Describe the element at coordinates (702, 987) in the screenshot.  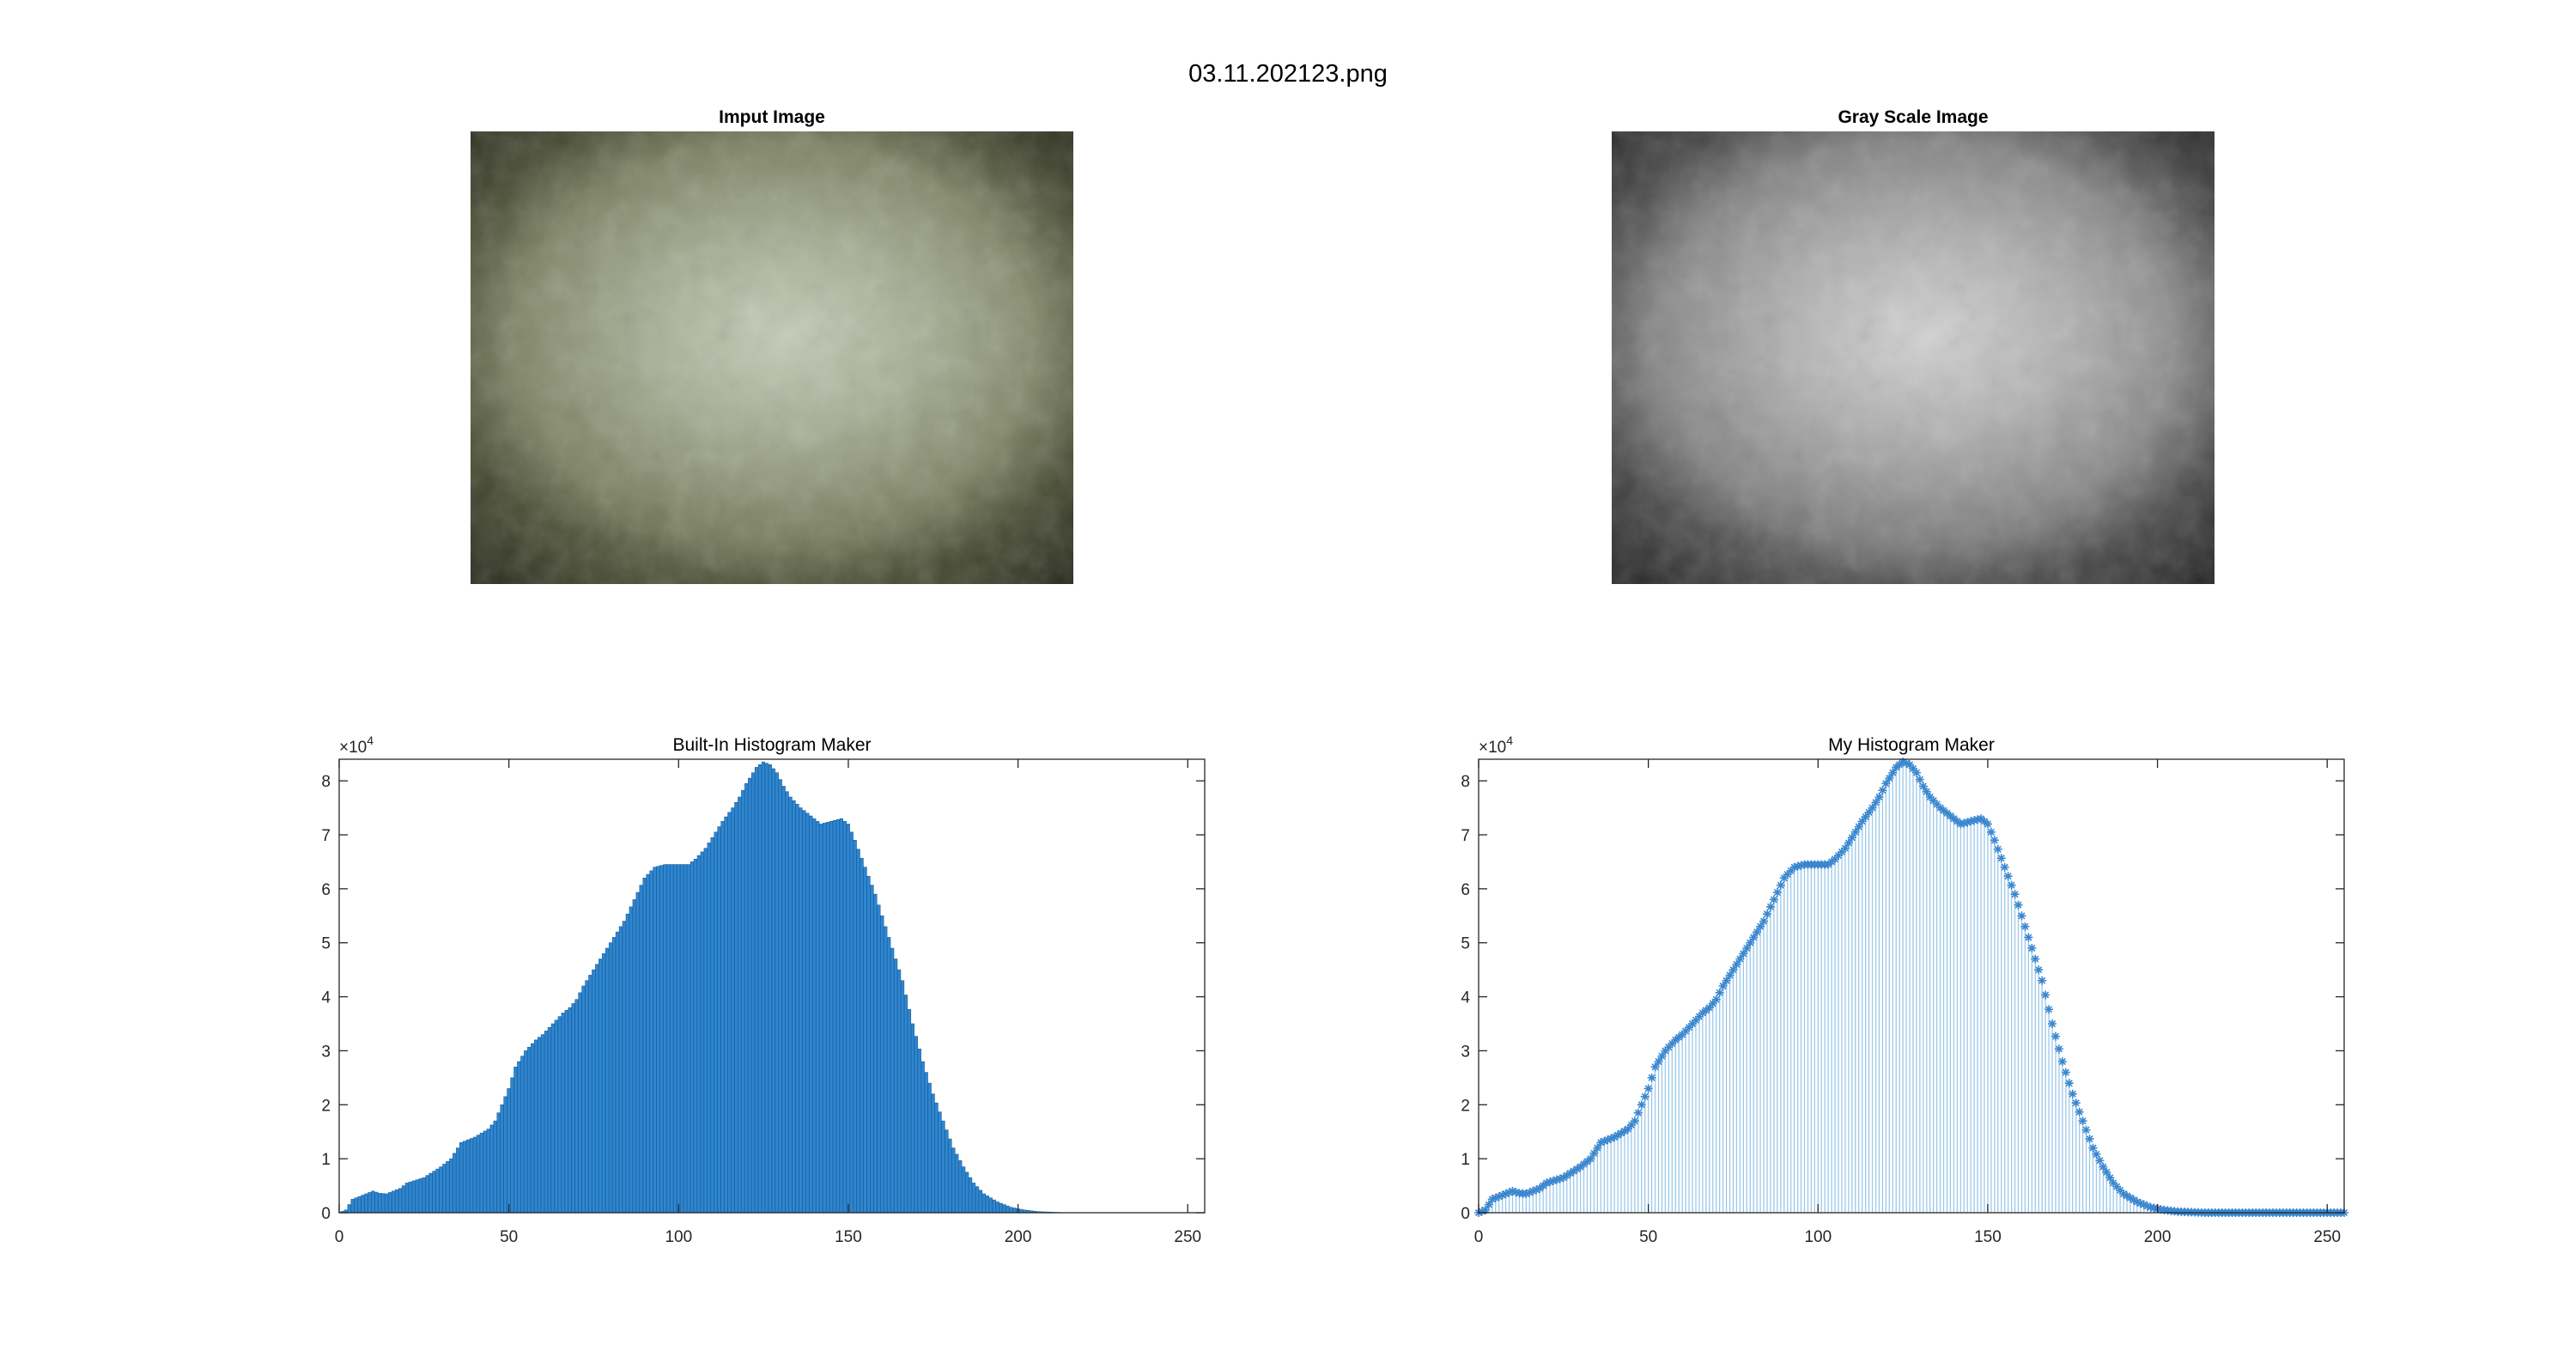
I see `histogram-bars` at that location.